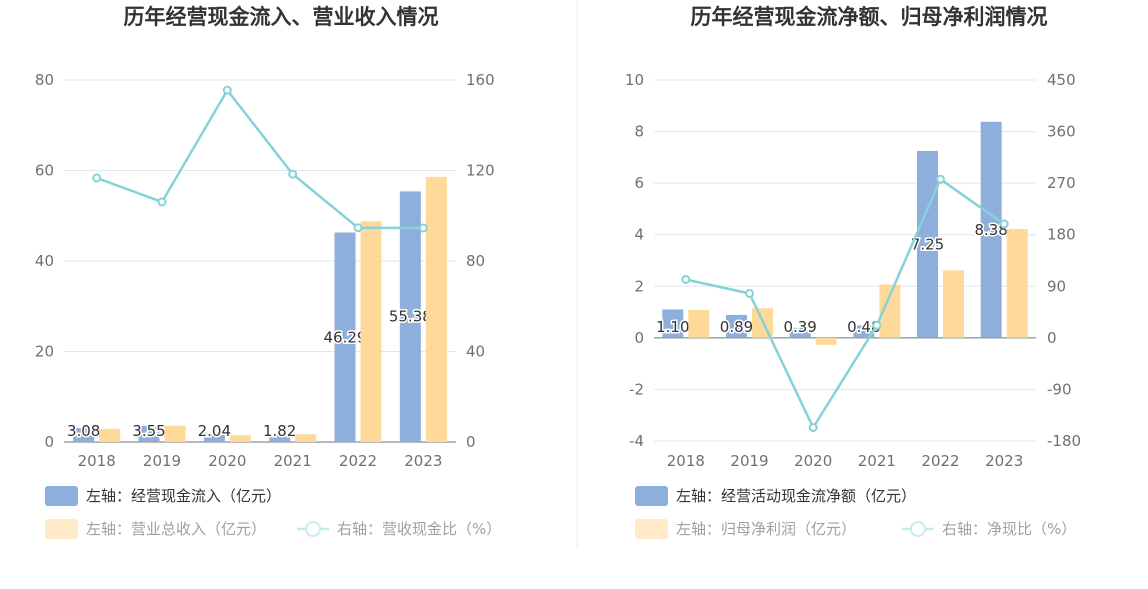  What do you see at coordinates (869, 17) in the screenshot?
I see `chart-title: 历年经营现金流净额、归母净利润情况` at bounding box center [869, 17].